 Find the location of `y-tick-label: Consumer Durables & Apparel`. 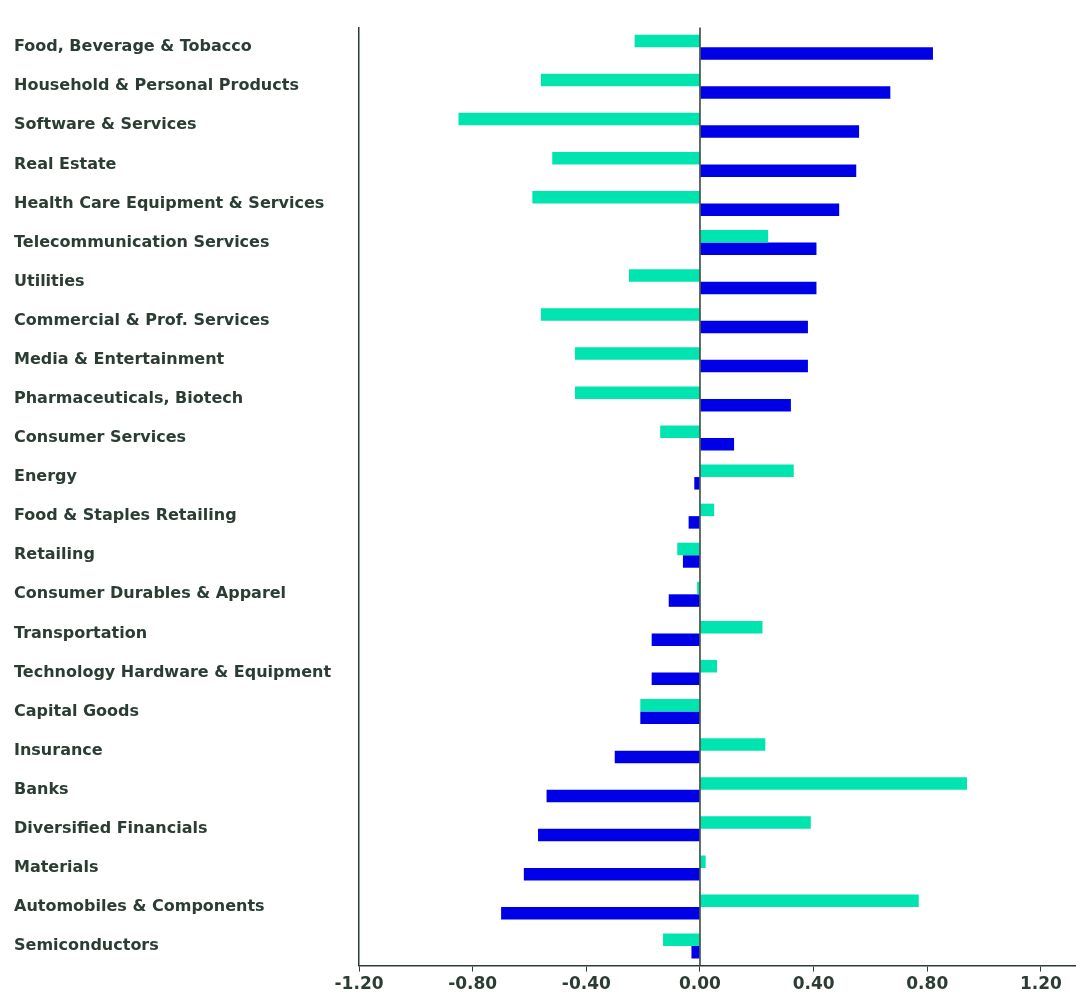

y-tick-label: Consumer Durables & Apparel is located at coordinates (150, 593).